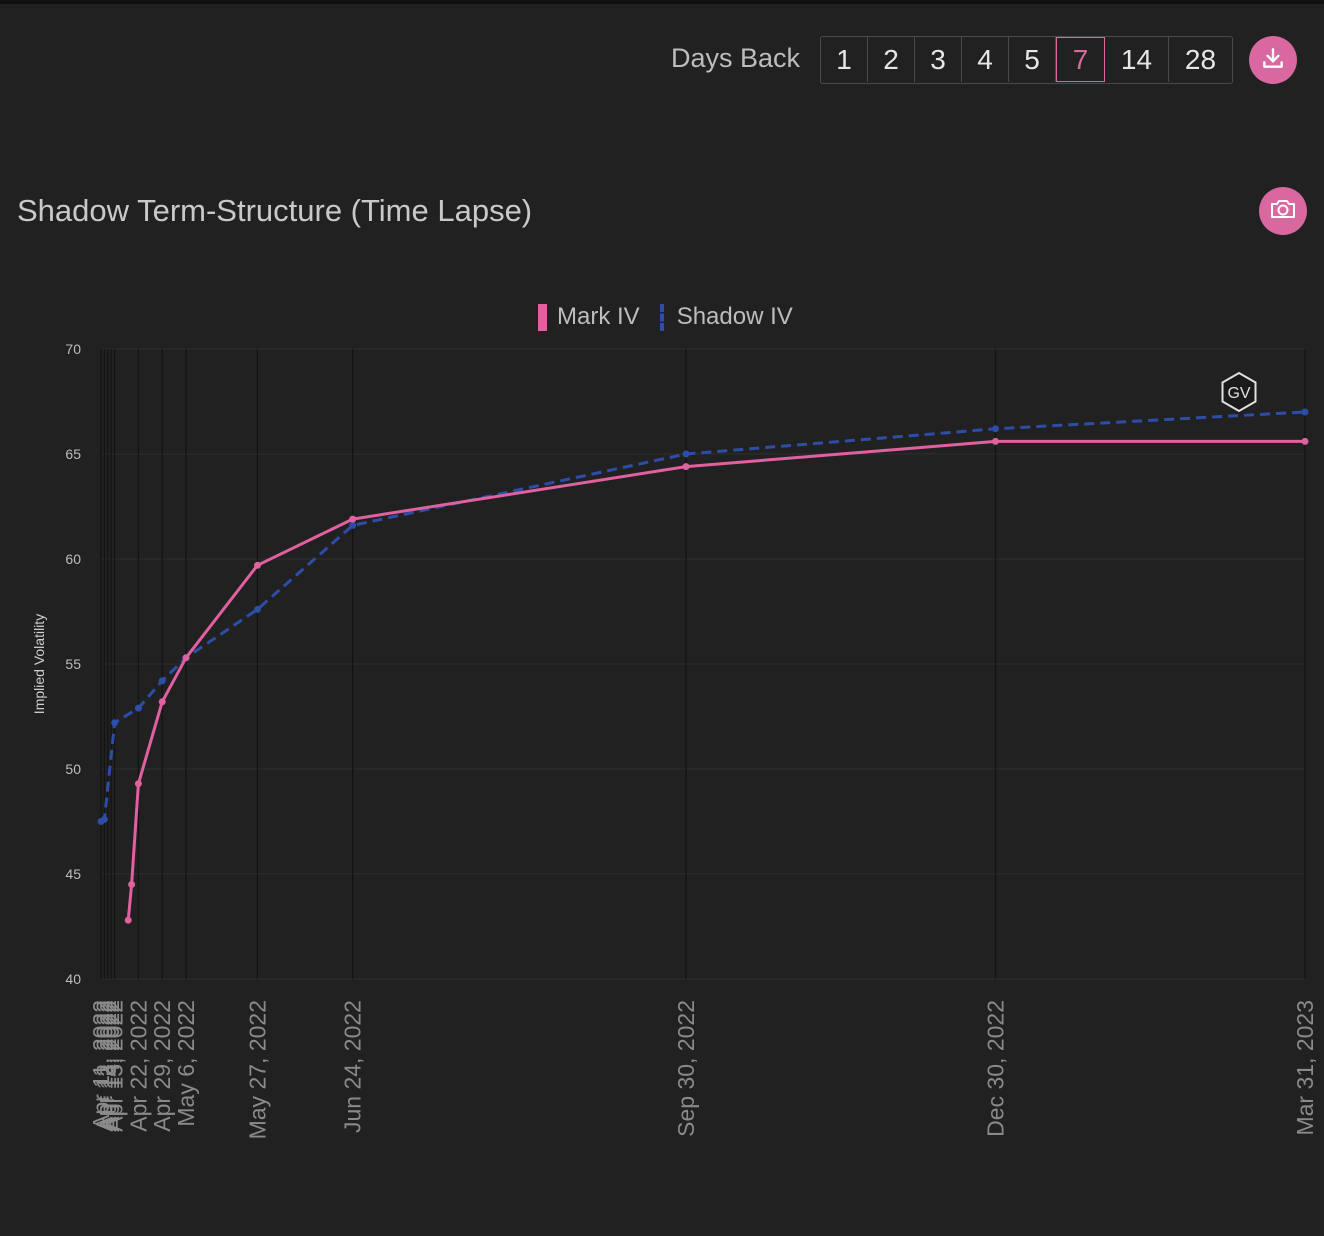 Image resolution: width=1324 pixels, height=1236 pixels. Describe the element at coordinates (73, 874) in the screenshot. I see `y-tick-label: 45` at that location.